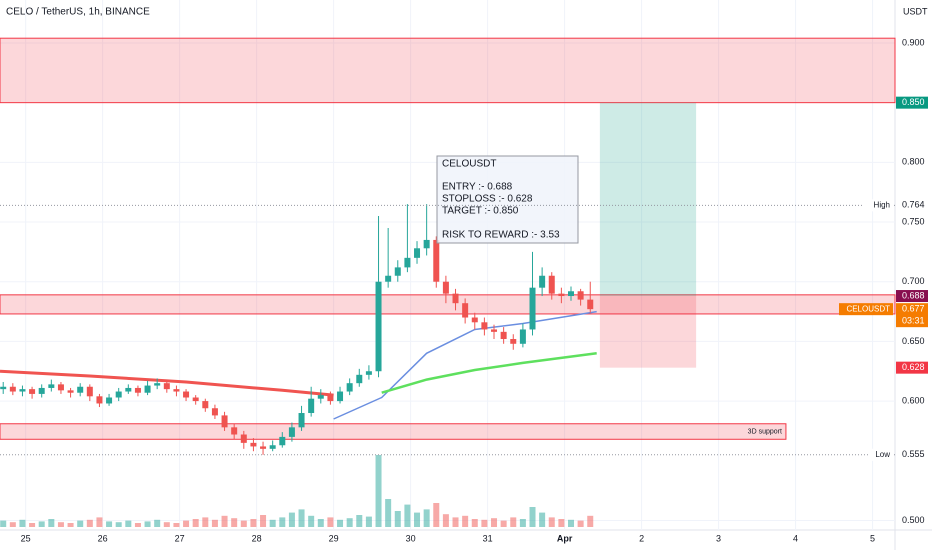 This screenshot has width=932, height=550. What do you see at coordinates (795, 538) in the screenshot?
I see `x-tick-label: 4` at bounding box center [795, 538].